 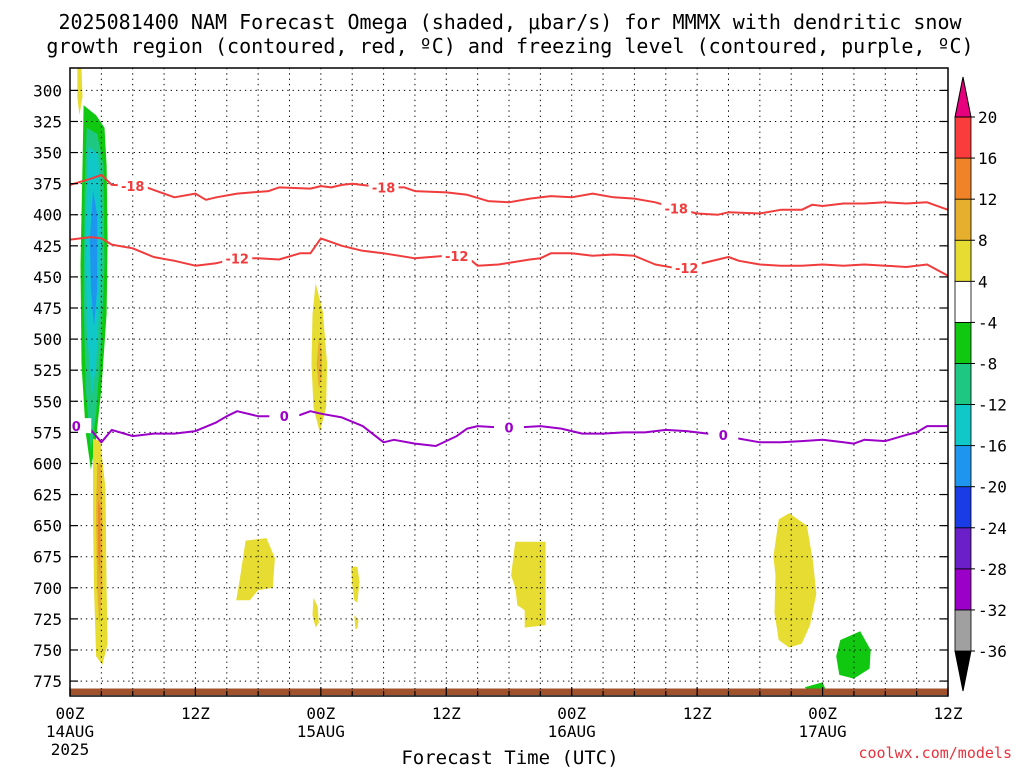 I want to click on contour-minus18-line, so click(x=509, y=194).